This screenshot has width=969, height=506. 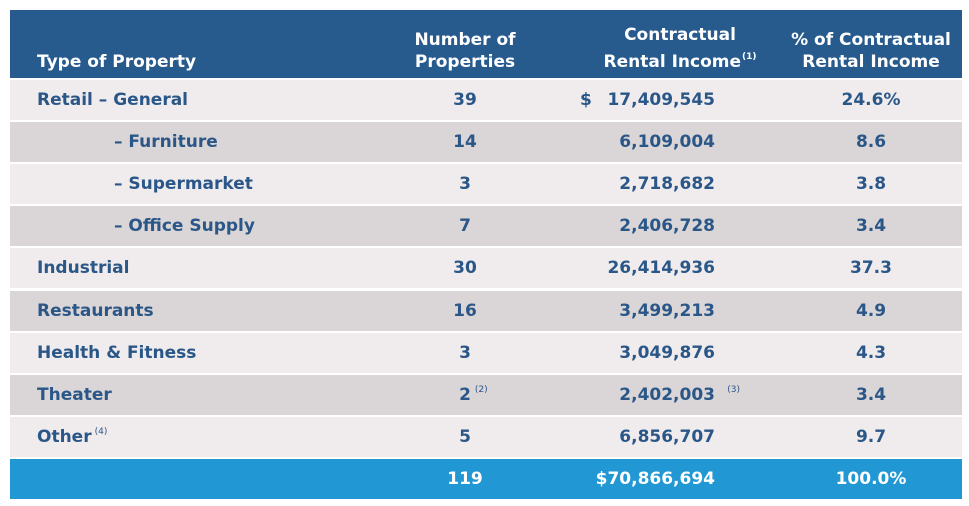 What do you see at coordinates (180, 311) in the screenshot?
I see `cell-type: Restaurants` at bounding box center [180, 311].